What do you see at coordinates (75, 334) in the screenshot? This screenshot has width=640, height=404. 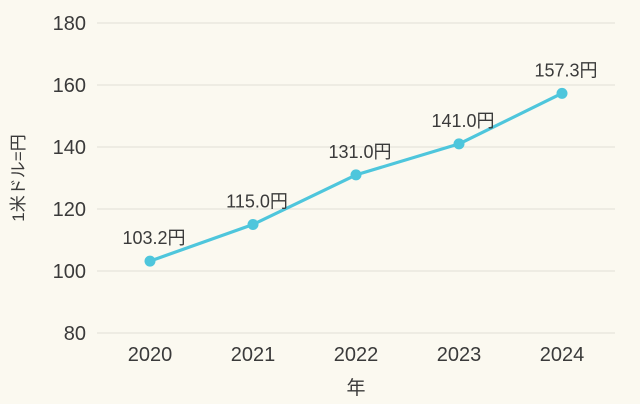 I see `y-tick-label: 80` at bounding box center [75, 334].